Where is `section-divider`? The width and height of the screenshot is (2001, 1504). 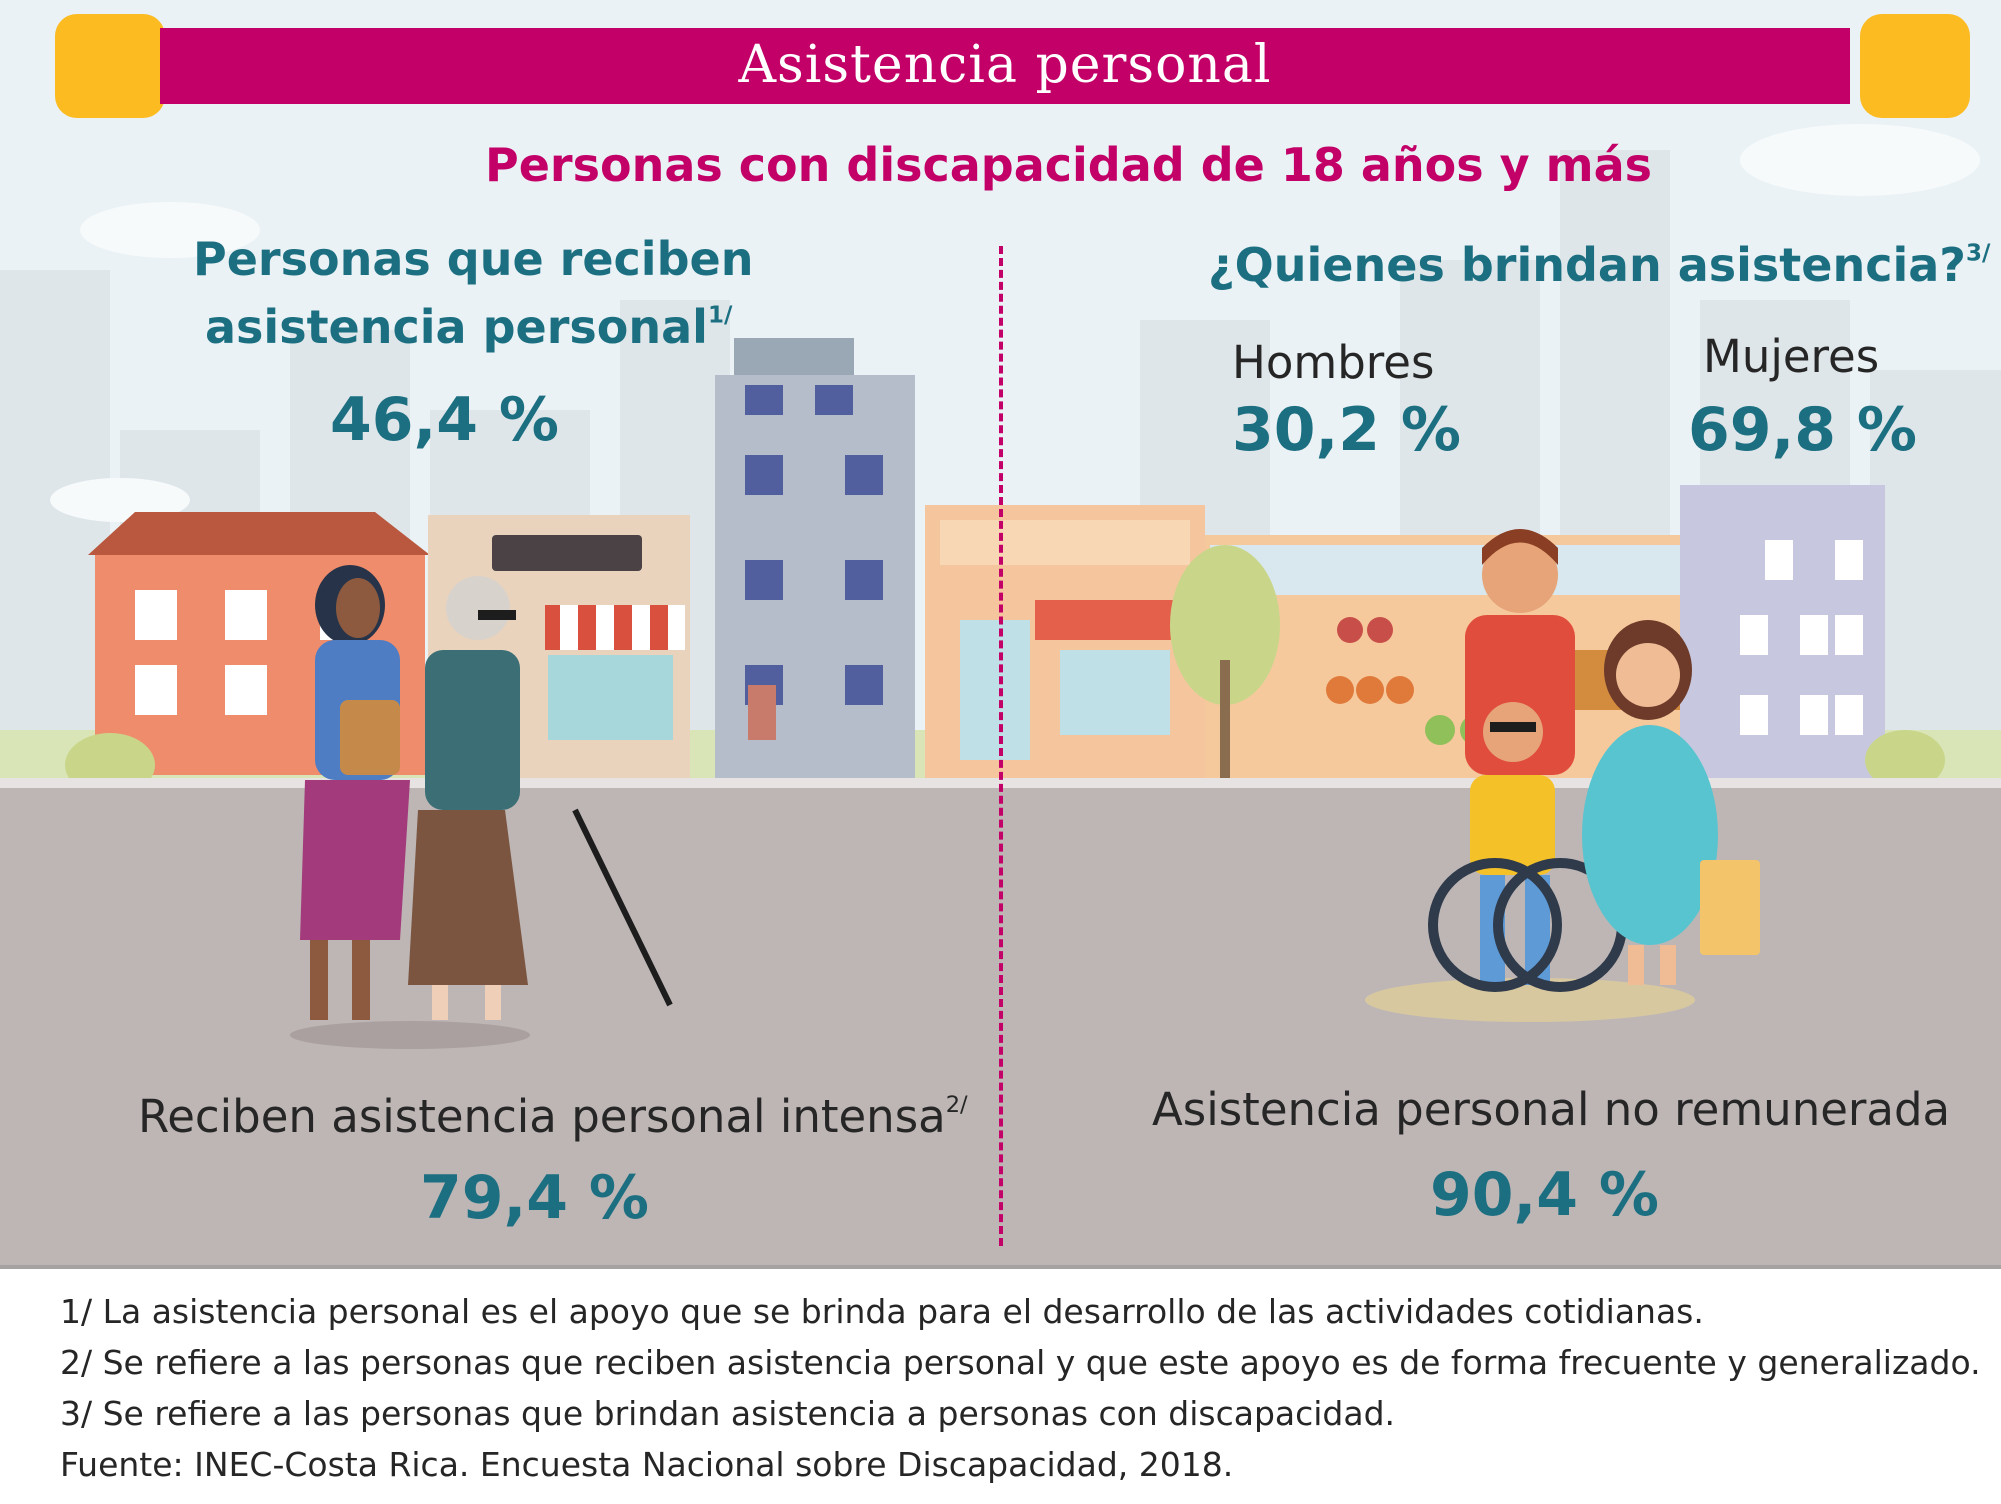 section-divider is located at coordinates (1001, 746).